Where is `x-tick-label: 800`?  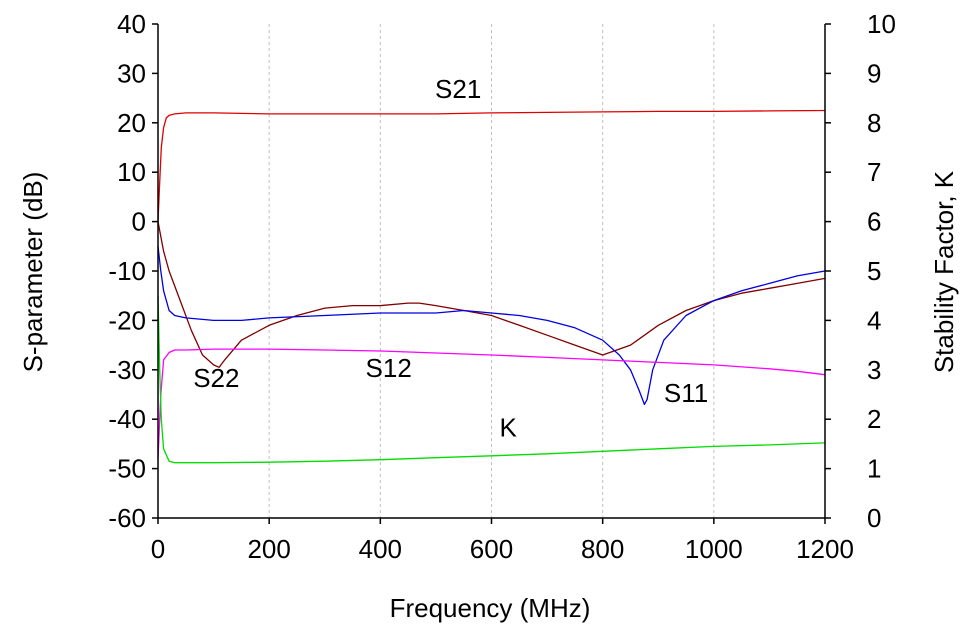 x-tick-label: 800 is located at coordinates (602, 549).